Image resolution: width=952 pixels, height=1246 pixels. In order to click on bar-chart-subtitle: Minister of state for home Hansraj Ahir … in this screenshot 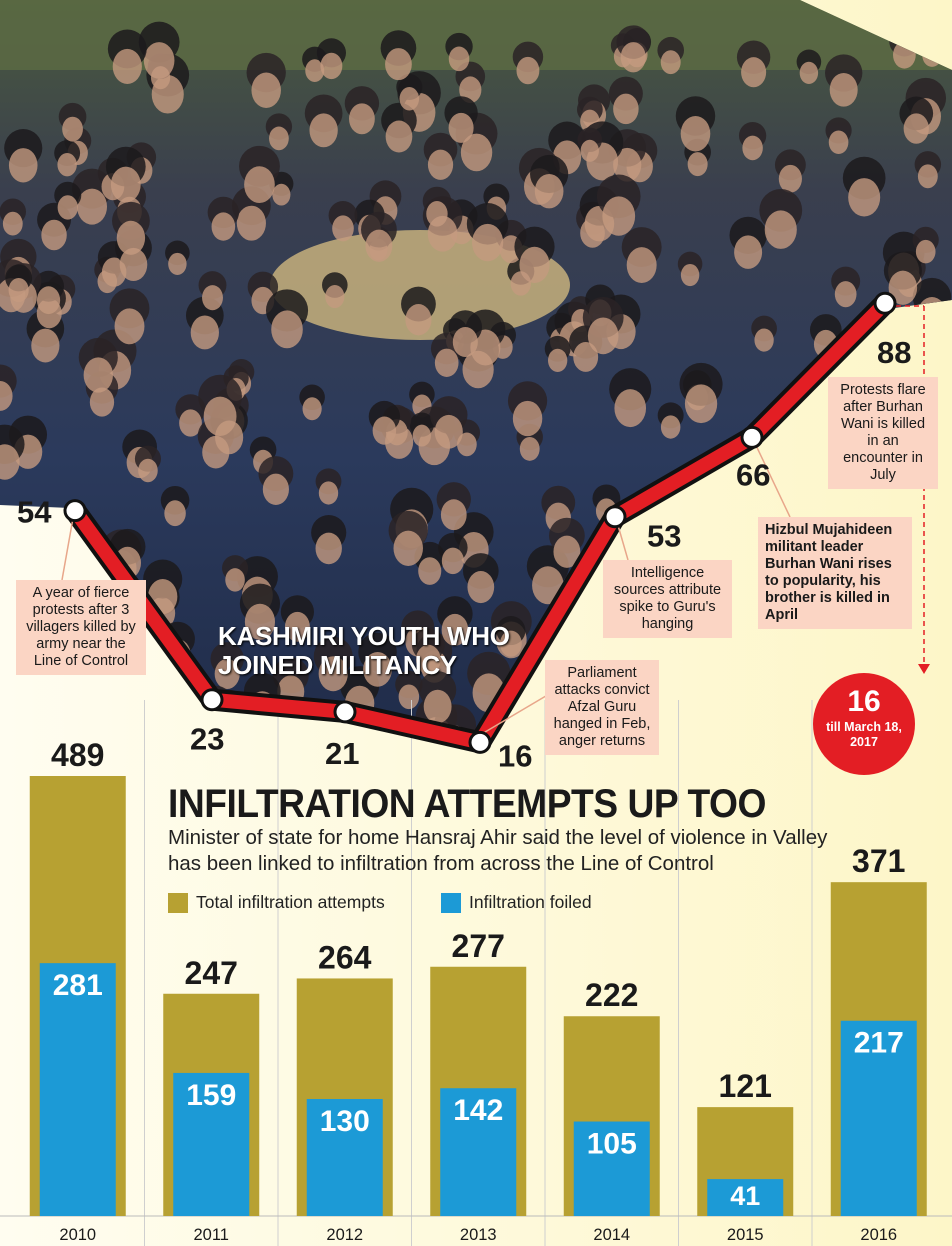, I will do `click(498, 850)`.